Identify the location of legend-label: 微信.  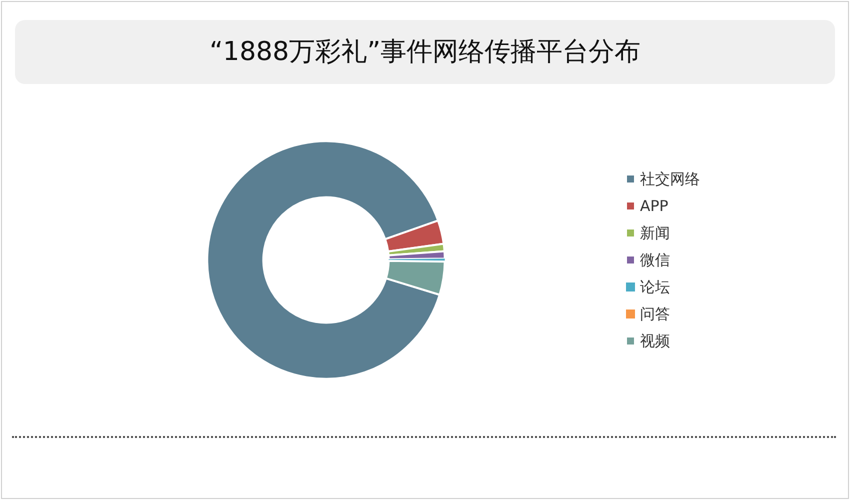
(655, 260).